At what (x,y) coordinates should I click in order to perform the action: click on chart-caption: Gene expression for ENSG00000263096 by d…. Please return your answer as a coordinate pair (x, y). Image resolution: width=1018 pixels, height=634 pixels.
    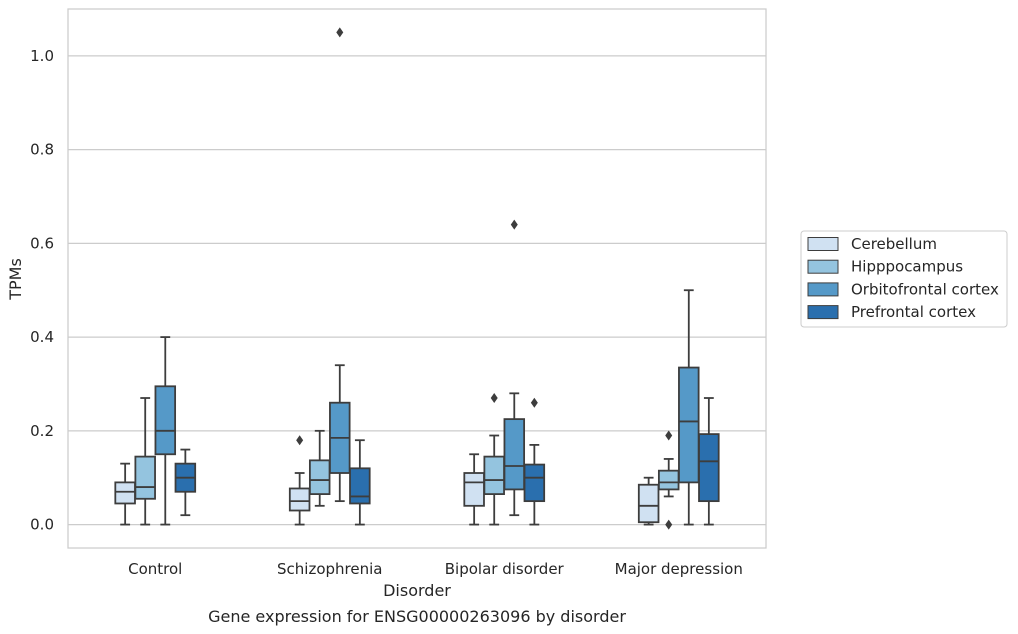
    Looking at the image, I should click on (417, 616).